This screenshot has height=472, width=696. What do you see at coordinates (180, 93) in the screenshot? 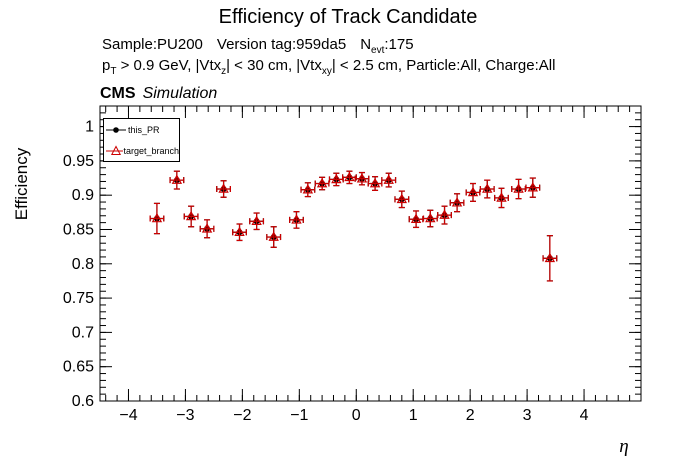
I see `cms-simulation-text: Simulation` at bounding box center [180, 93].